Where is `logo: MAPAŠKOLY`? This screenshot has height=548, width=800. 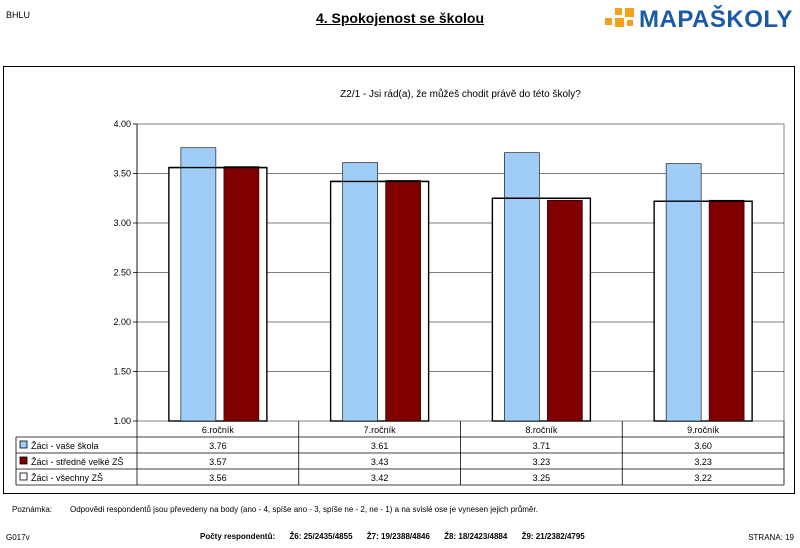 logo: MAPAŠKOLY is located at coordinates (699, 19).